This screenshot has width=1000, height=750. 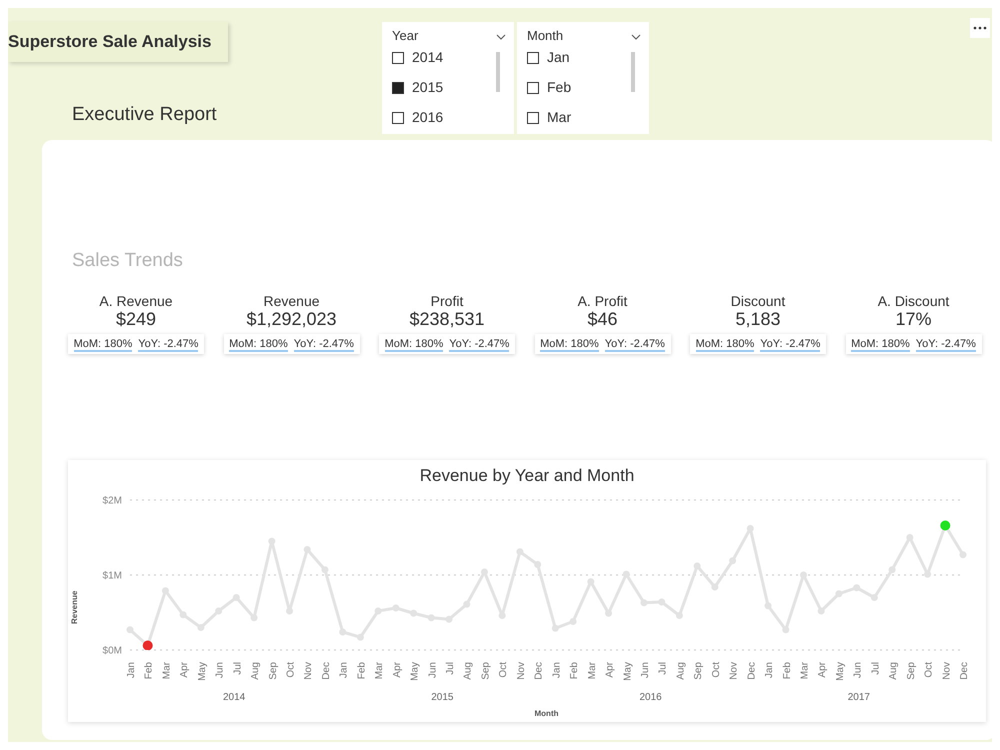 I want to click on text: 2017, so click(x=858, y=697).